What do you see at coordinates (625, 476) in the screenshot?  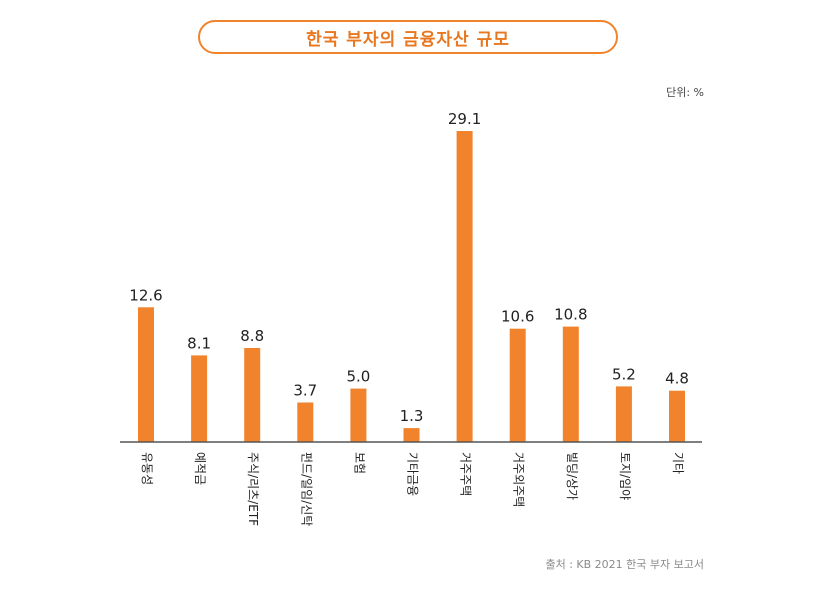 I see `category-label-10: 토지/임야` at bounding box center [625, 476].